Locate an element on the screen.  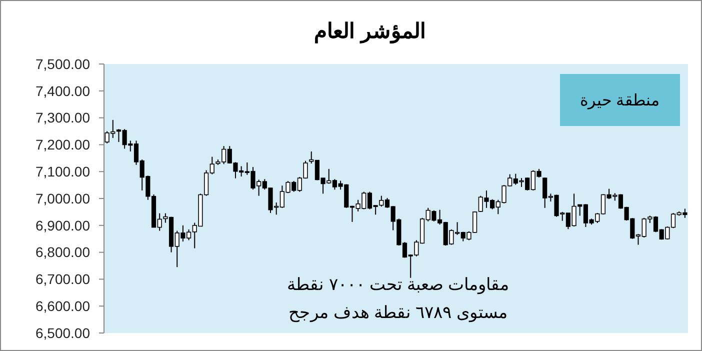
y-tick-label: 6,600.00 is located at coordinates (63, 306).